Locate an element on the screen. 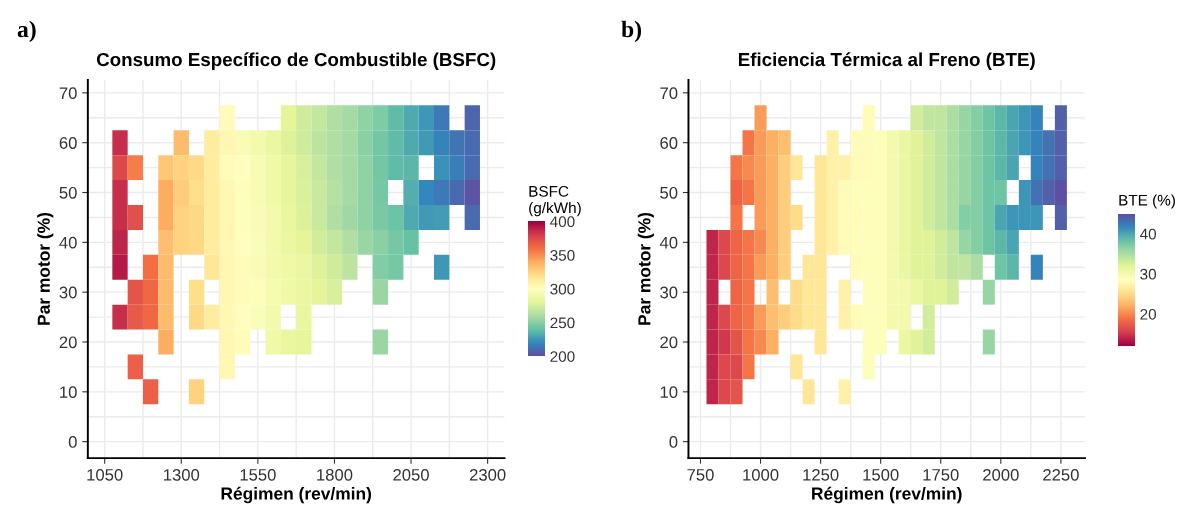 Image resolution: width=1187 pixels, height=509 pixels. color-bar-label: 300 is located at coordinates (562, 289).